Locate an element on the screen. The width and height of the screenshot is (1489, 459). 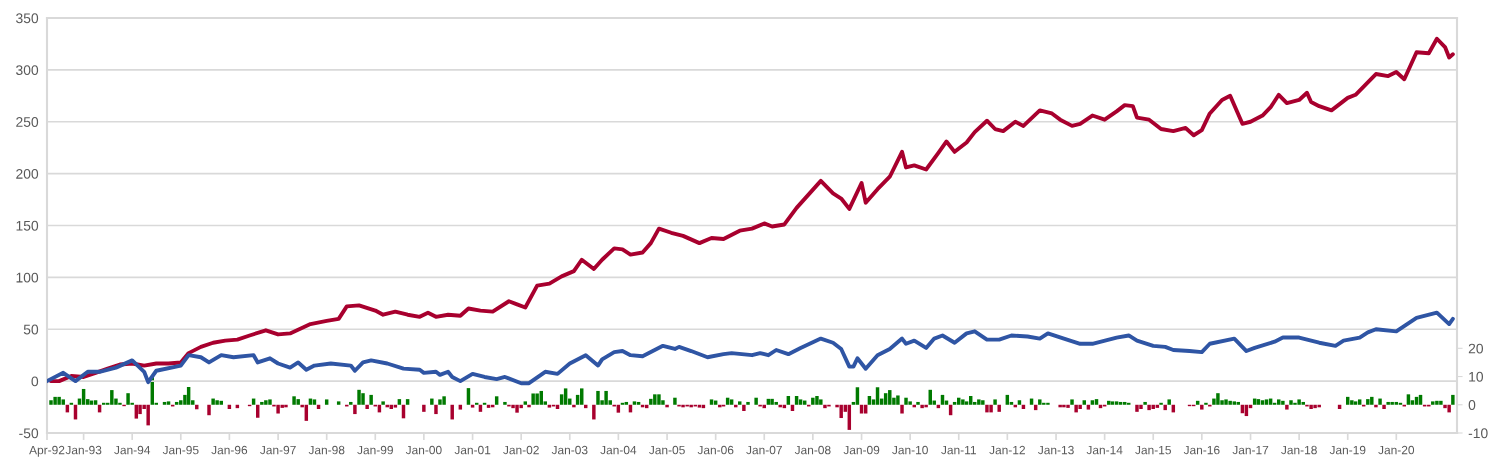
x-tick-label: Jan-06 is located at coordinates (715, 450).